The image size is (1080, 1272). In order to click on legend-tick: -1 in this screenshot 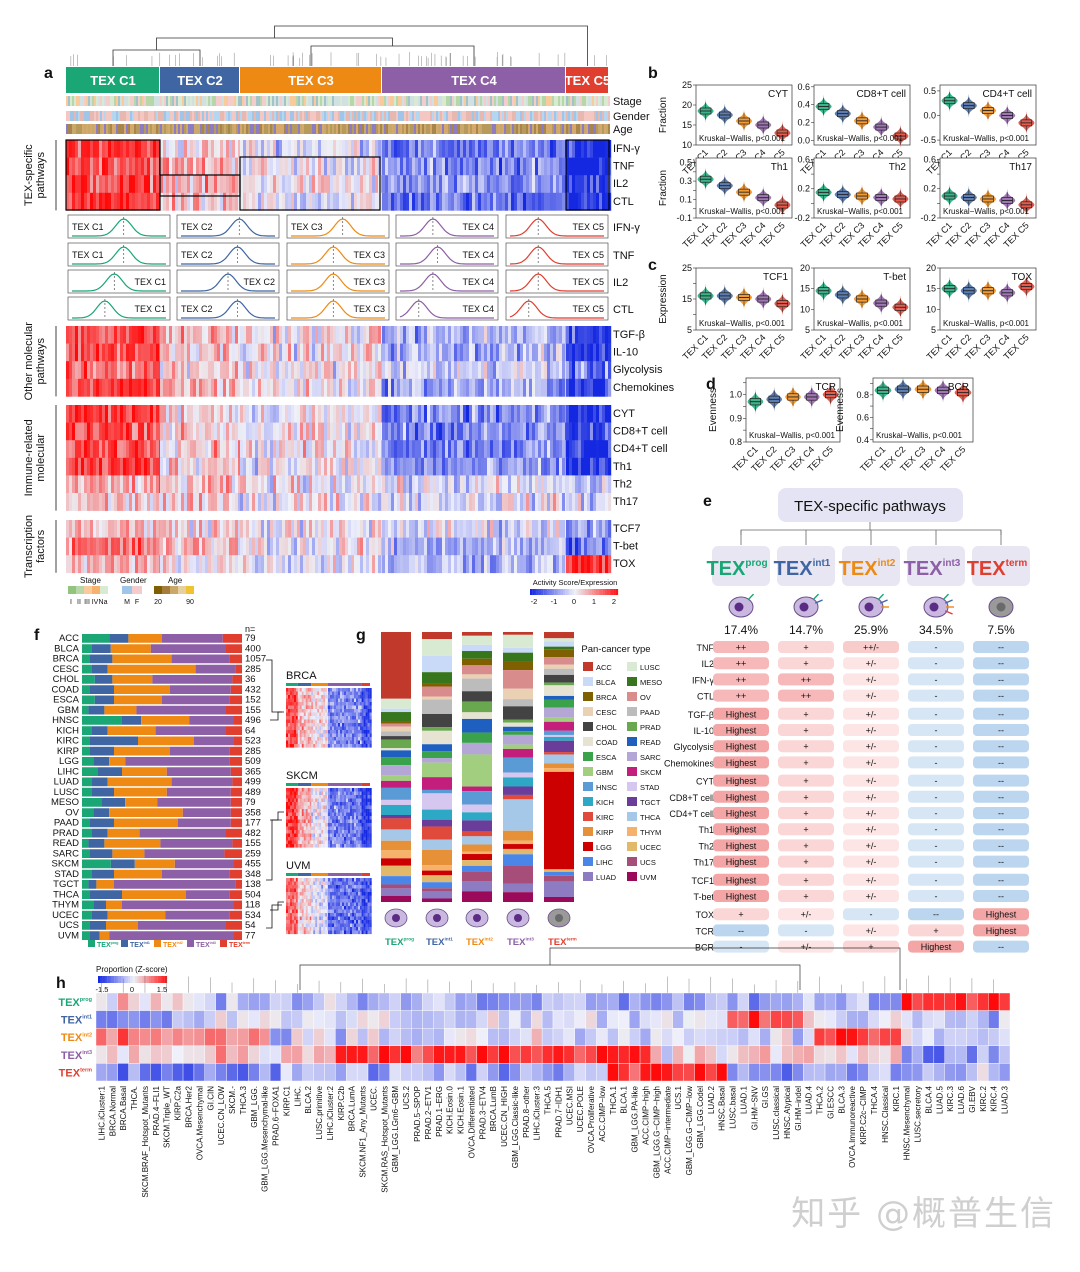, I will do `click(554, 601)`.